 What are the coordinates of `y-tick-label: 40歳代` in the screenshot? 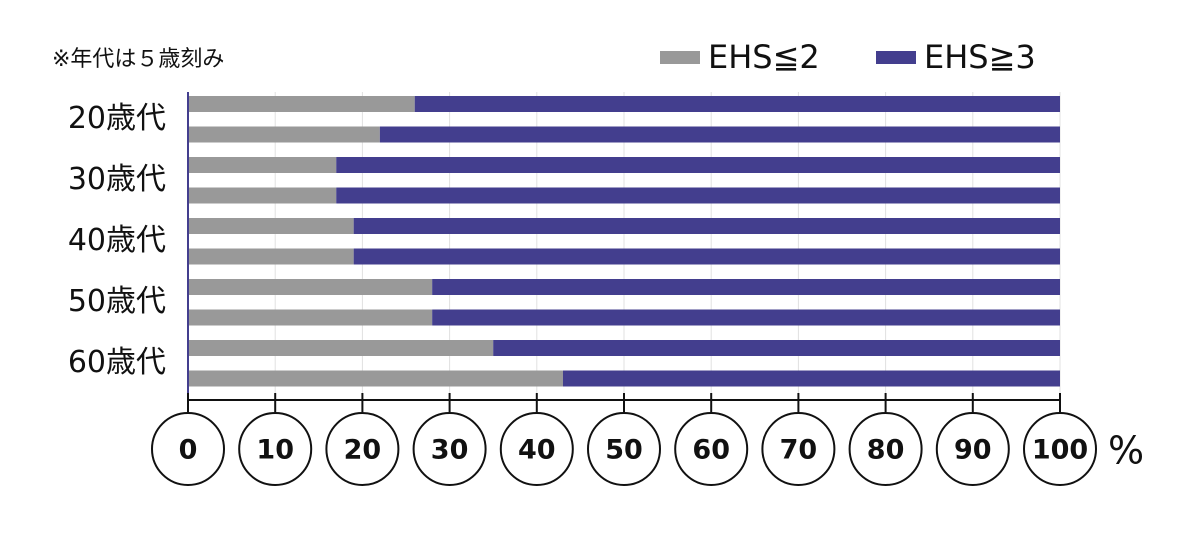 It's located at (117, 240).